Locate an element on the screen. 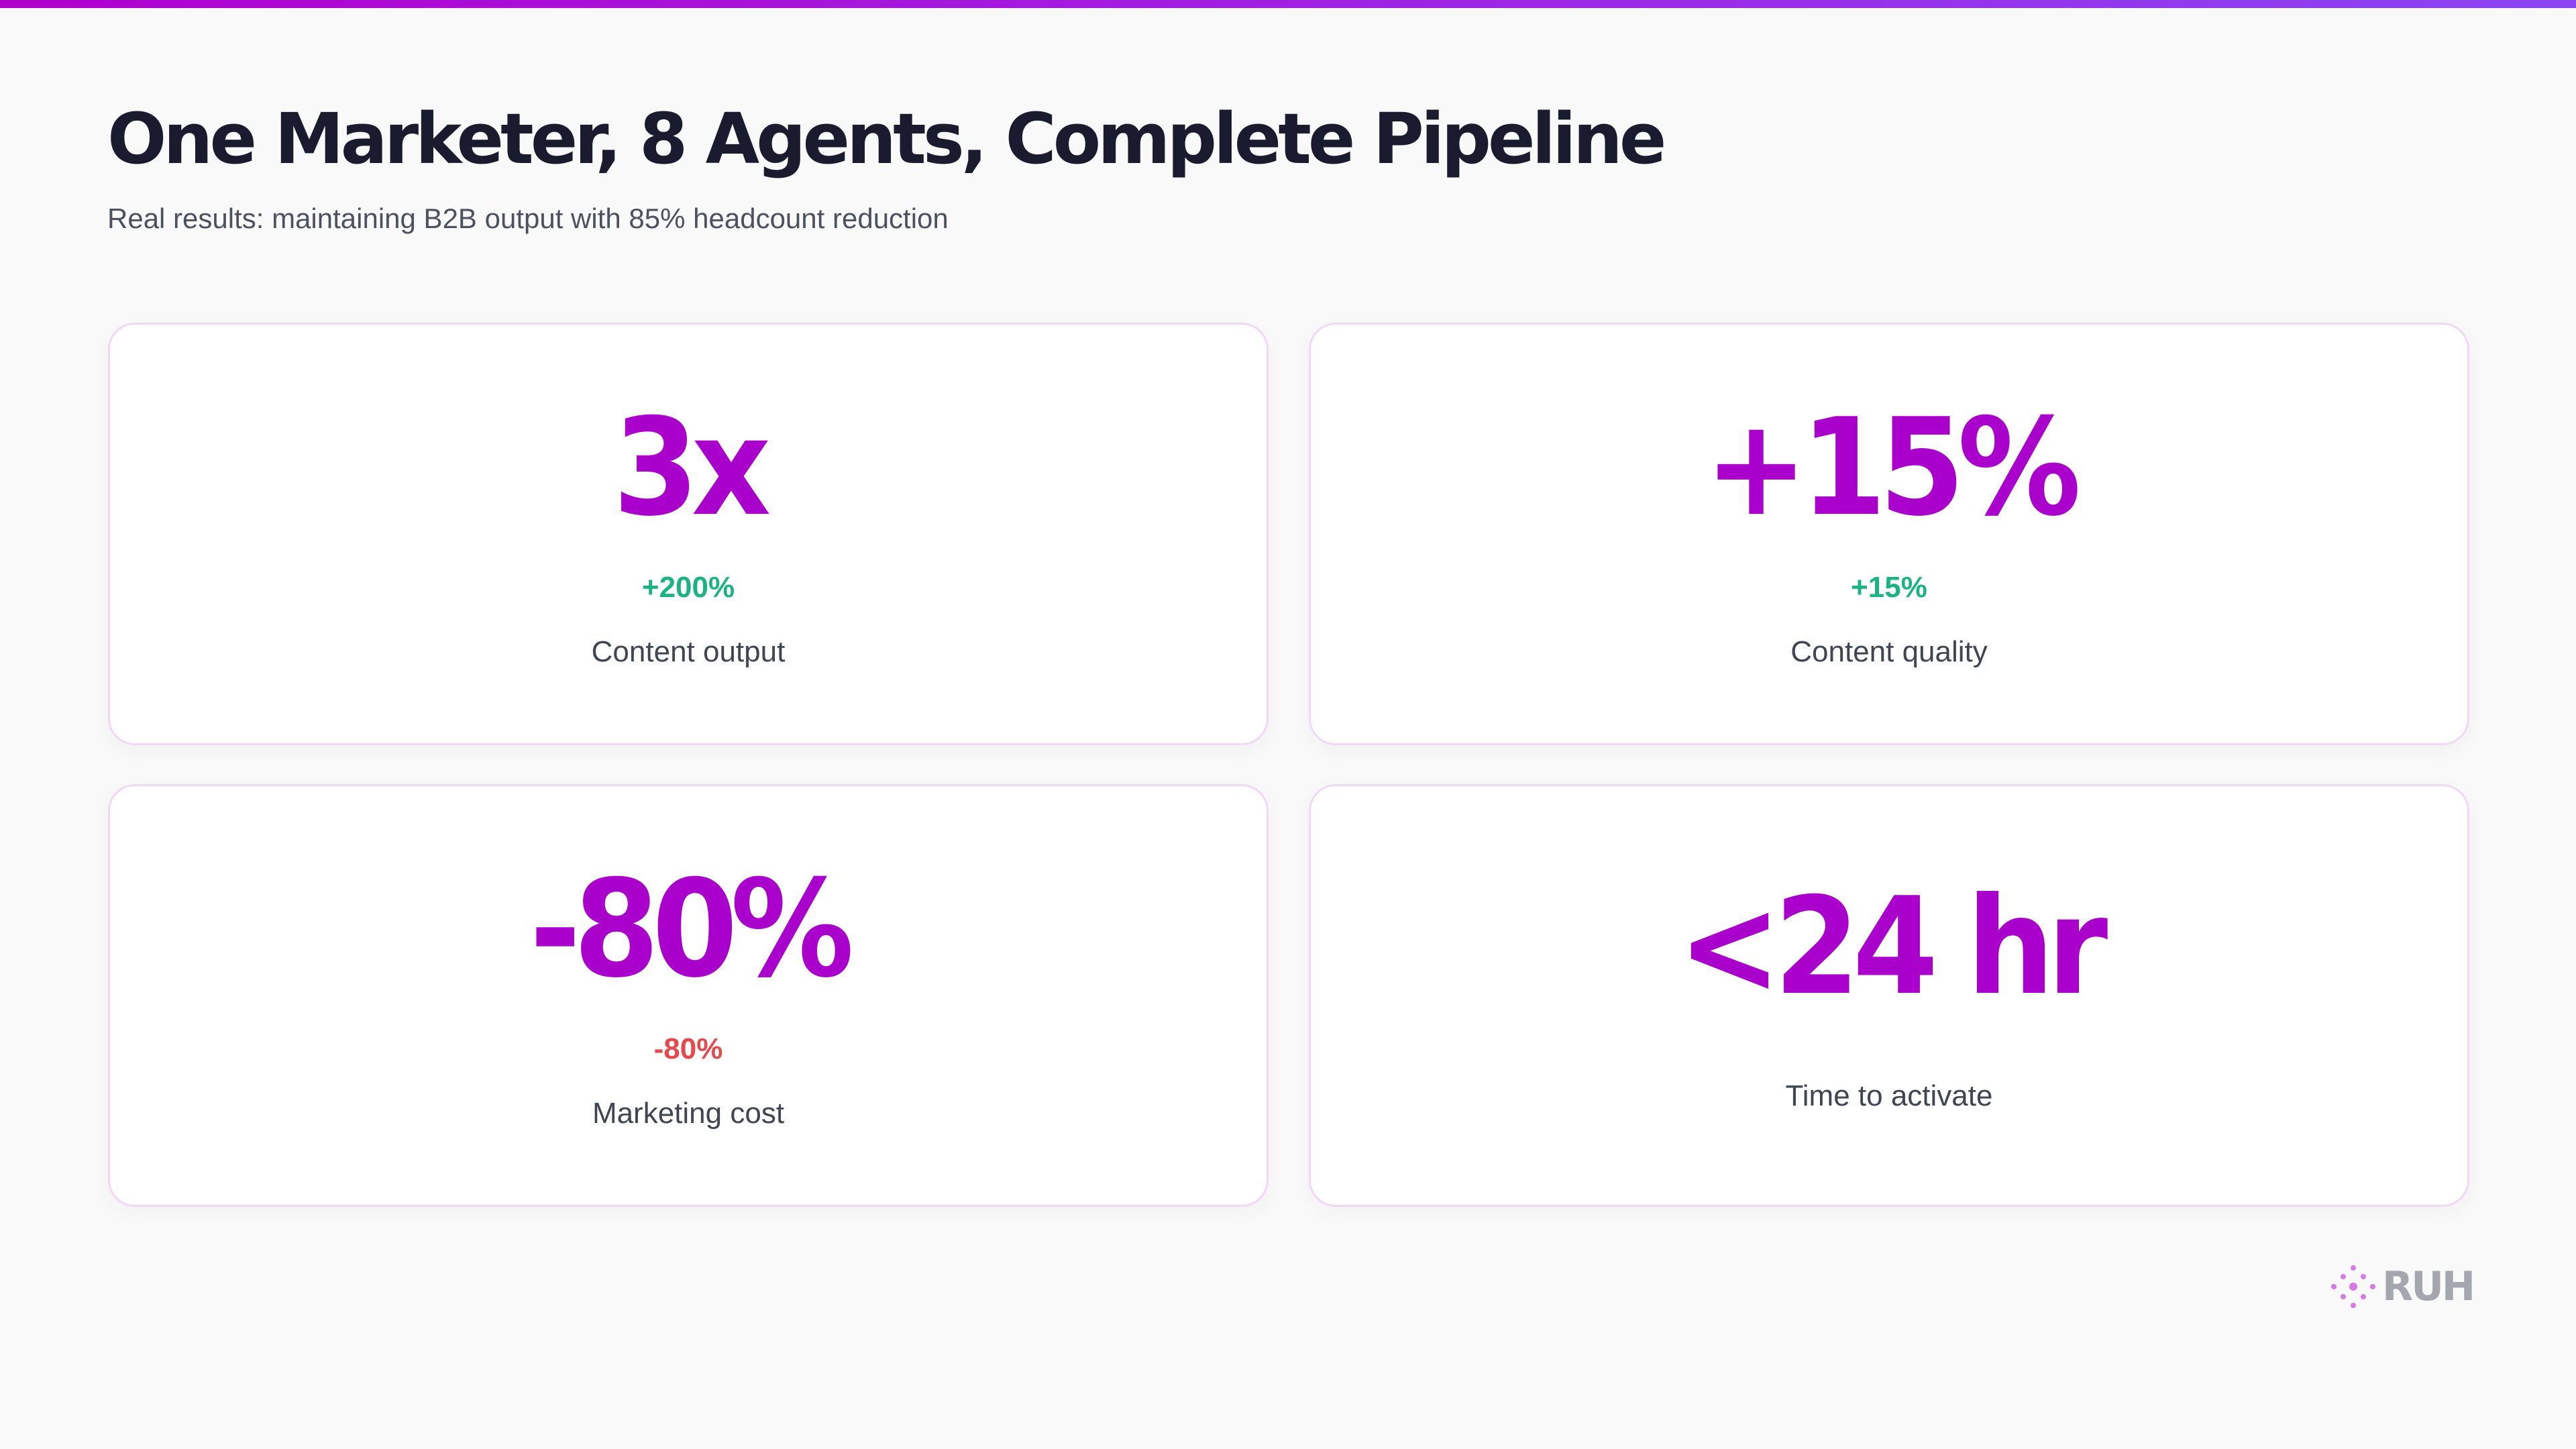 The height and width of the screenshot is (1449, 2576). metric-card-marketing-cost: -80% -80% Marketing cost is located at coordinates (688, 995).